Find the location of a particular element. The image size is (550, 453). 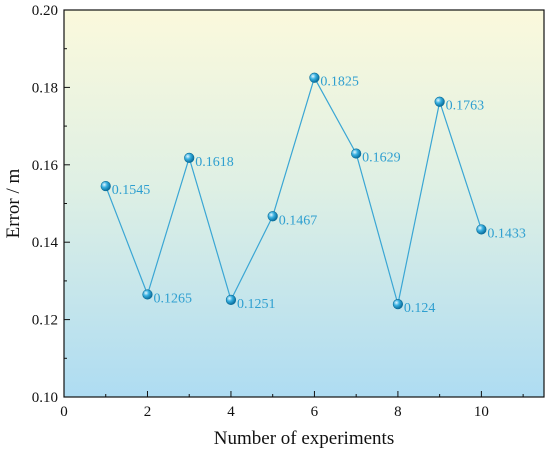

y-tick-label: 0.18 is located at coordinates (45, 88).